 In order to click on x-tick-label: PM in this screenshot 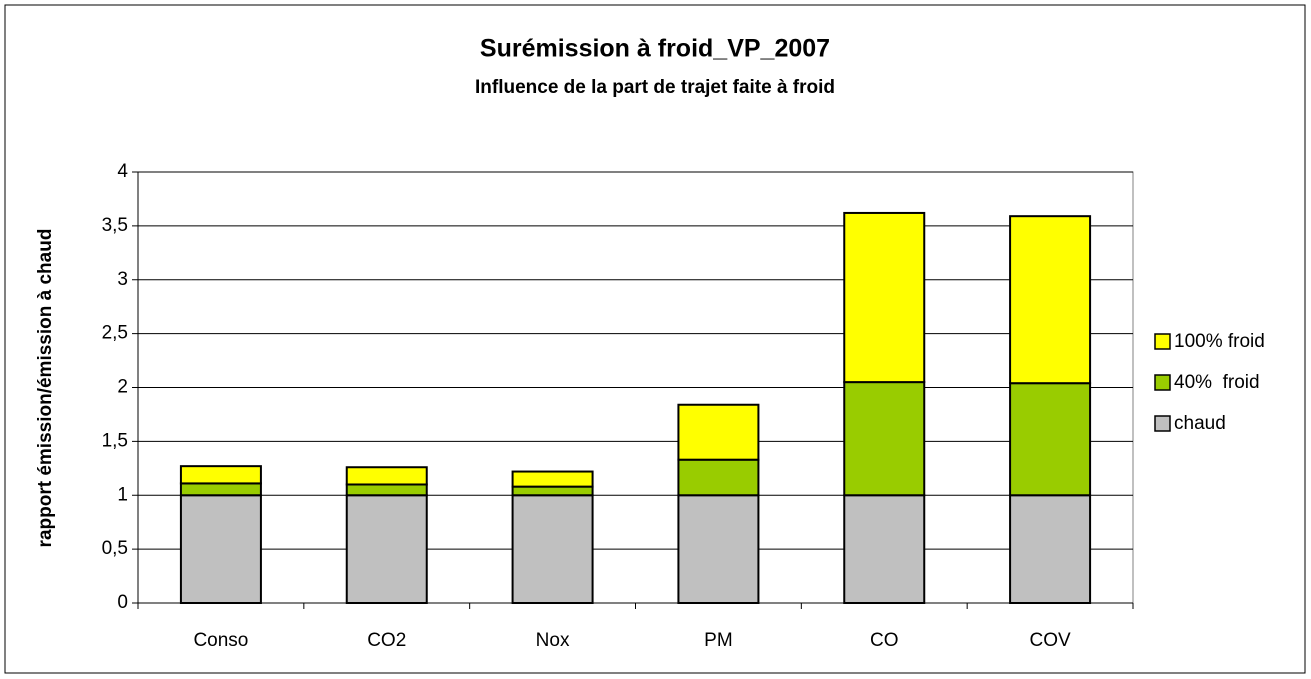, I will do `click(718, 640)`.